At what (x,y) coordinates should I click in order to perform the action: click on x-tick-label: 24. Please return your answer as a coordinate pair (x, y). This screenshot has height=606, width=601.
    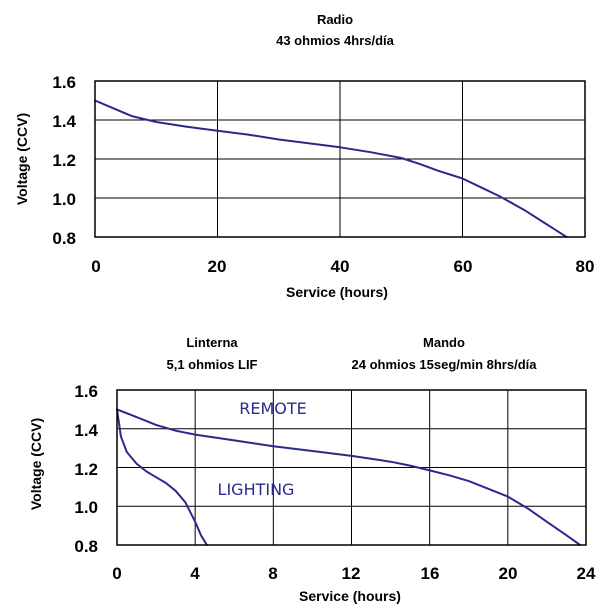
    Looking at the image, I should click on (586, 573).